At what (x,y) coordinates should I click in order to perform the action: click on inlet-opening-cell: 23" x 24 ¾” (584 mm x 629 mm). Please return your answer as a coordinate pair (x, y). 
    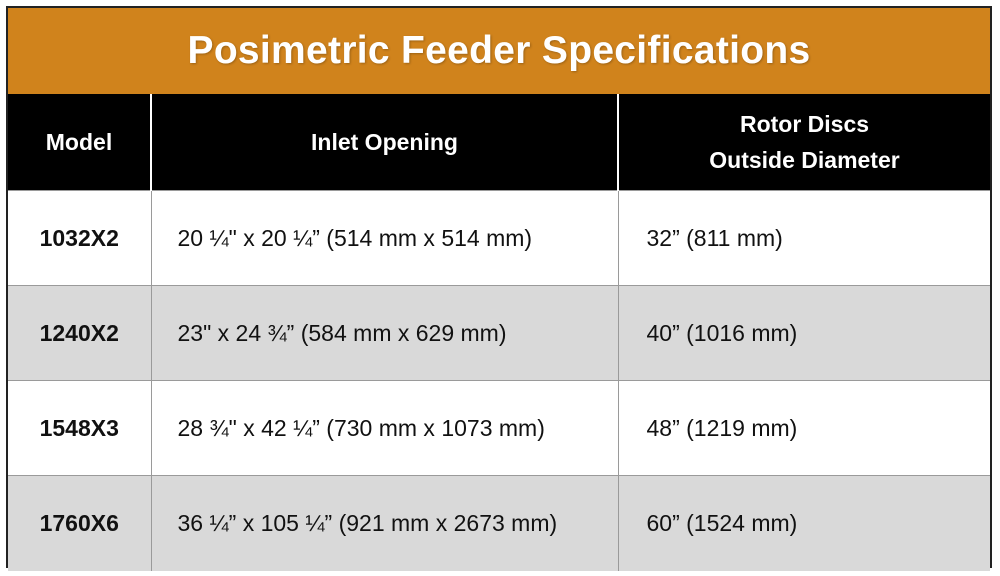
    Looking at the image, I should click on (384, 333).